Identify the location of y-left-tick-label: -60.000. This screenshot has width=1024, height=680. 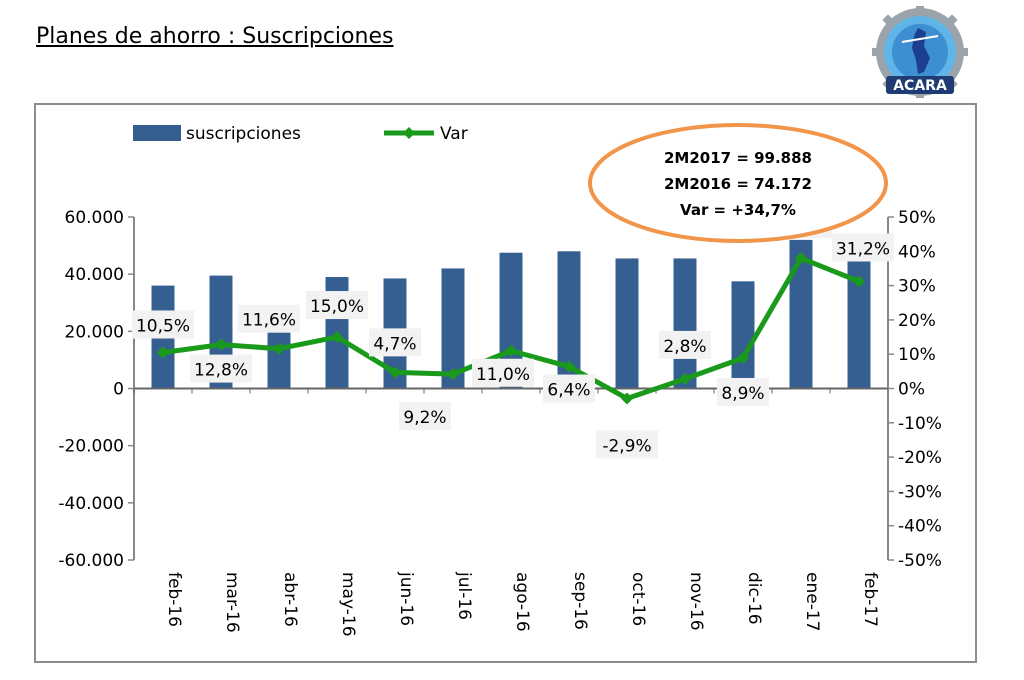
(91, 561).